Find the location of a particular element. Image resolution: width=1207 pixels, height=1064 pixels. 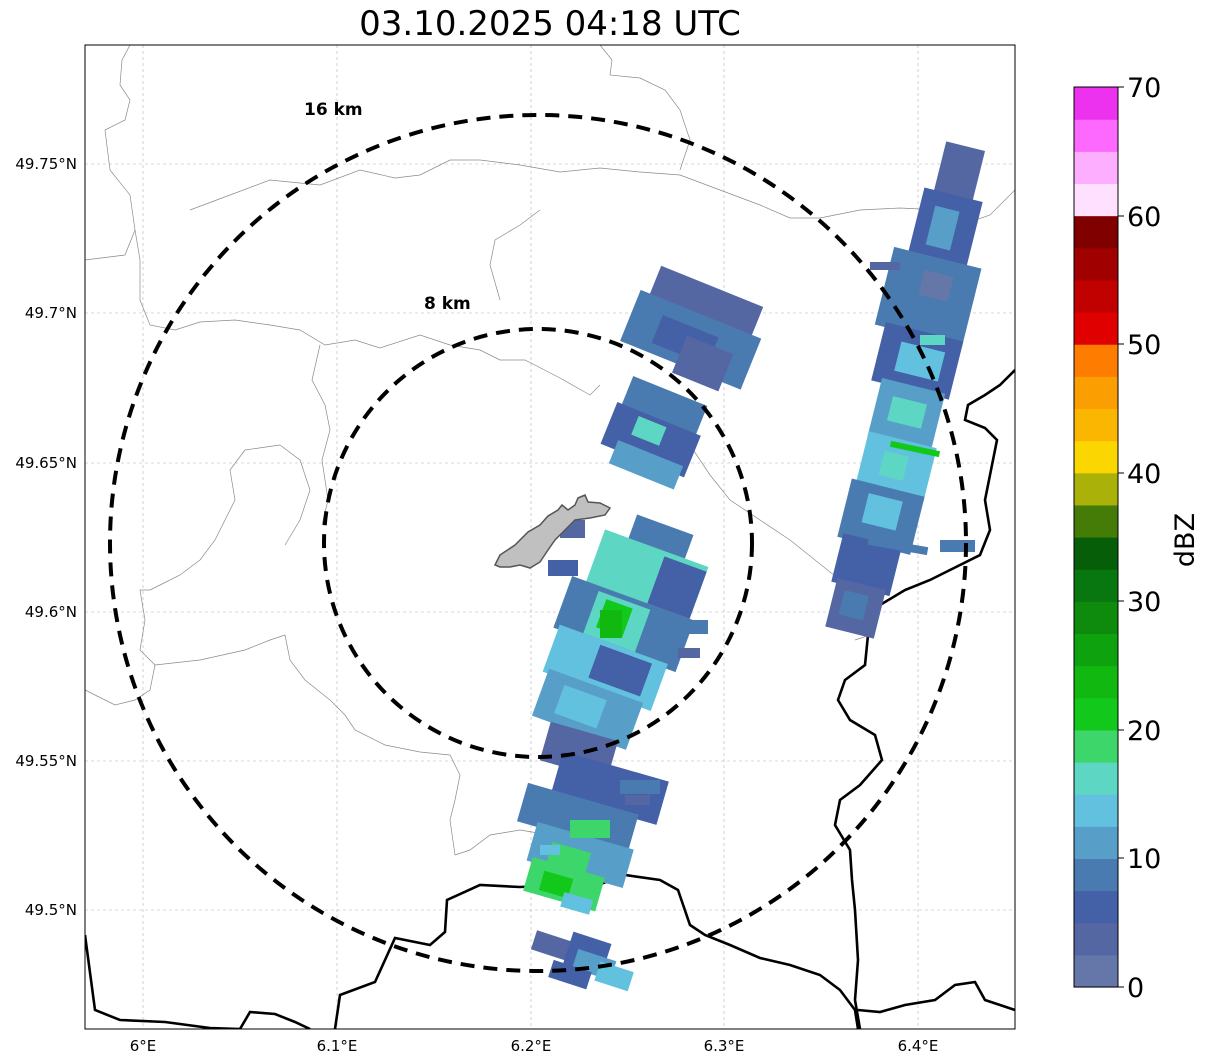

lat-tick-label: 49.55°N is located at coordinates (46, 761).